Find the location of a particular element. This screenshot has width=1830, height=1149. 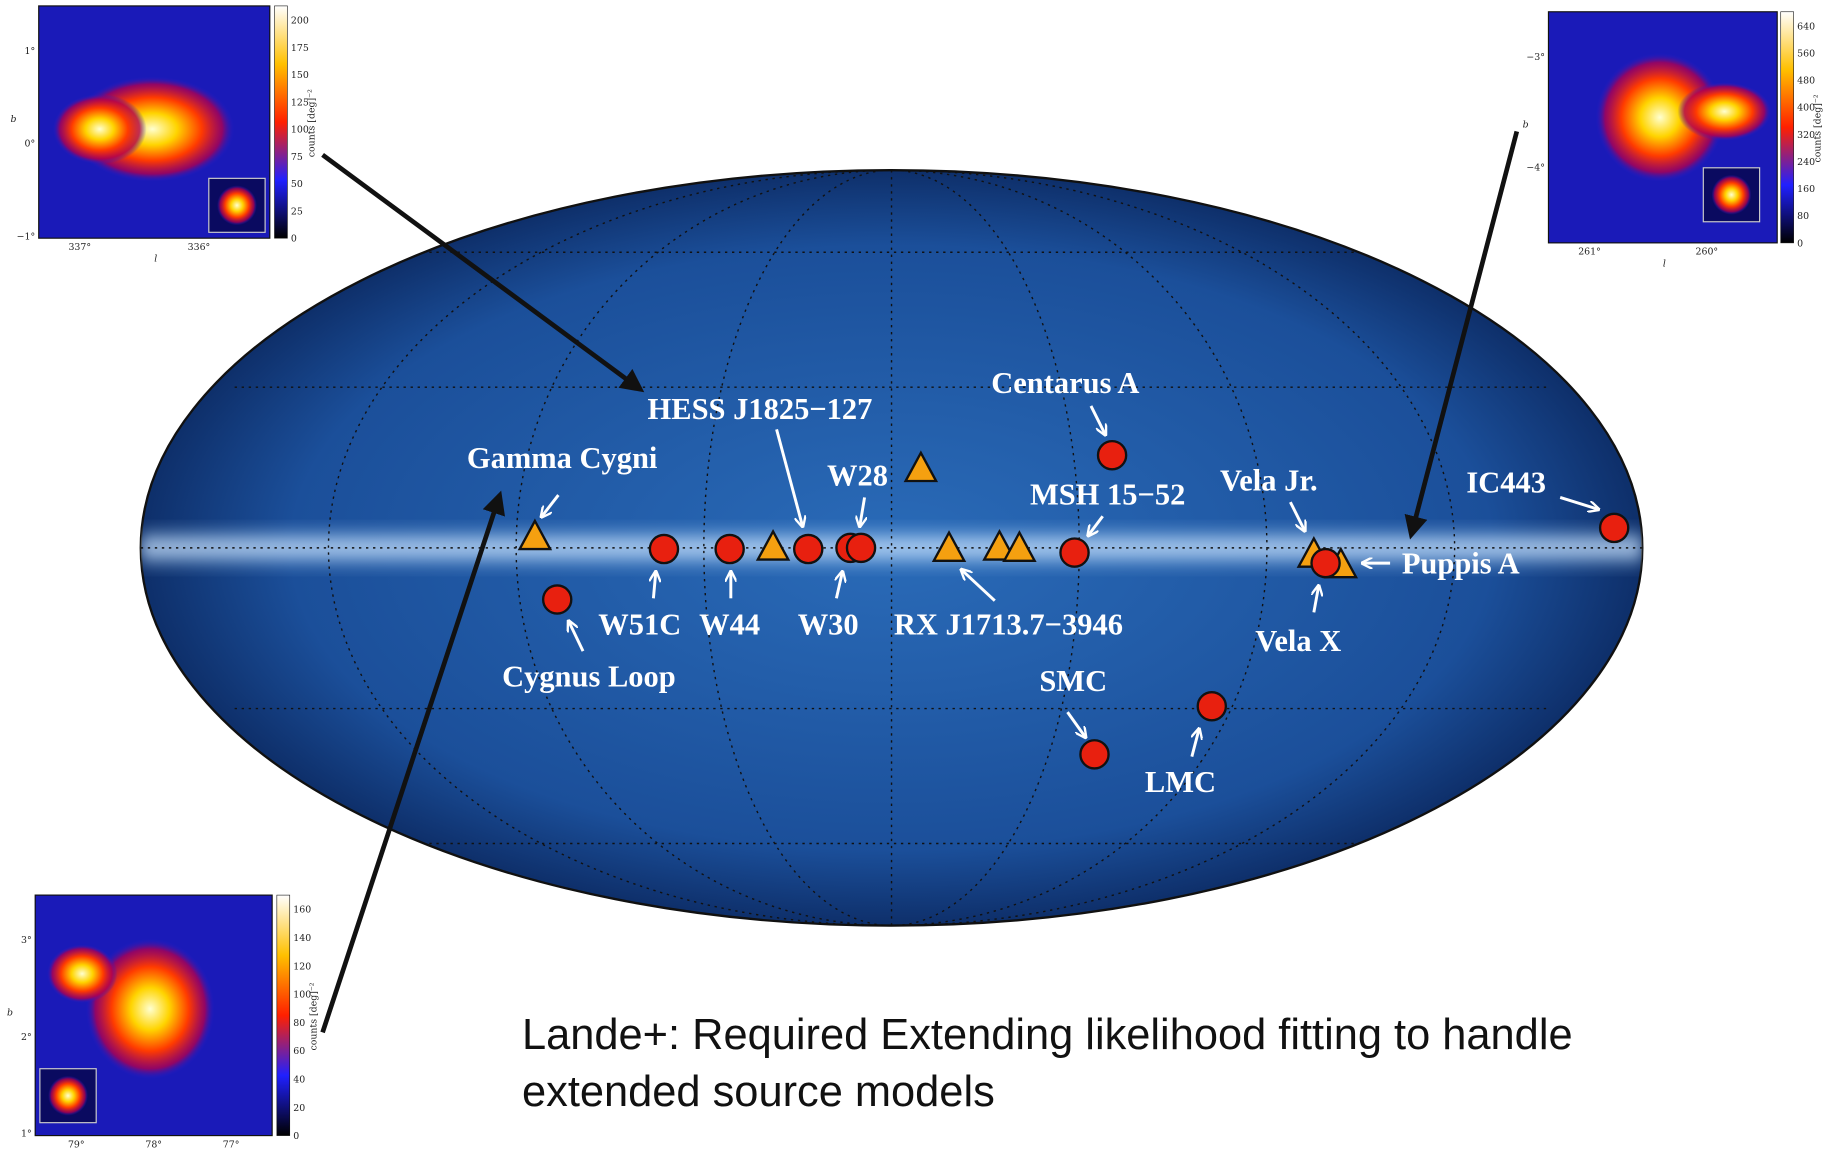

source-label: MSH 15−52 is located at coordinates (1107, 494).